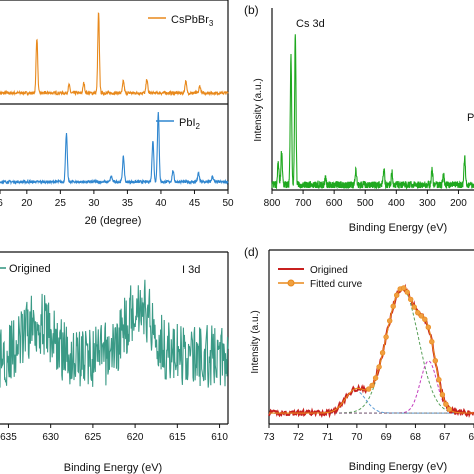 Image resolution: width=474 pixels, height=474 pixels. Describe the element at coordinates (251, 252) in the screenshot. I see `panel-d-label: (d)` at that location.